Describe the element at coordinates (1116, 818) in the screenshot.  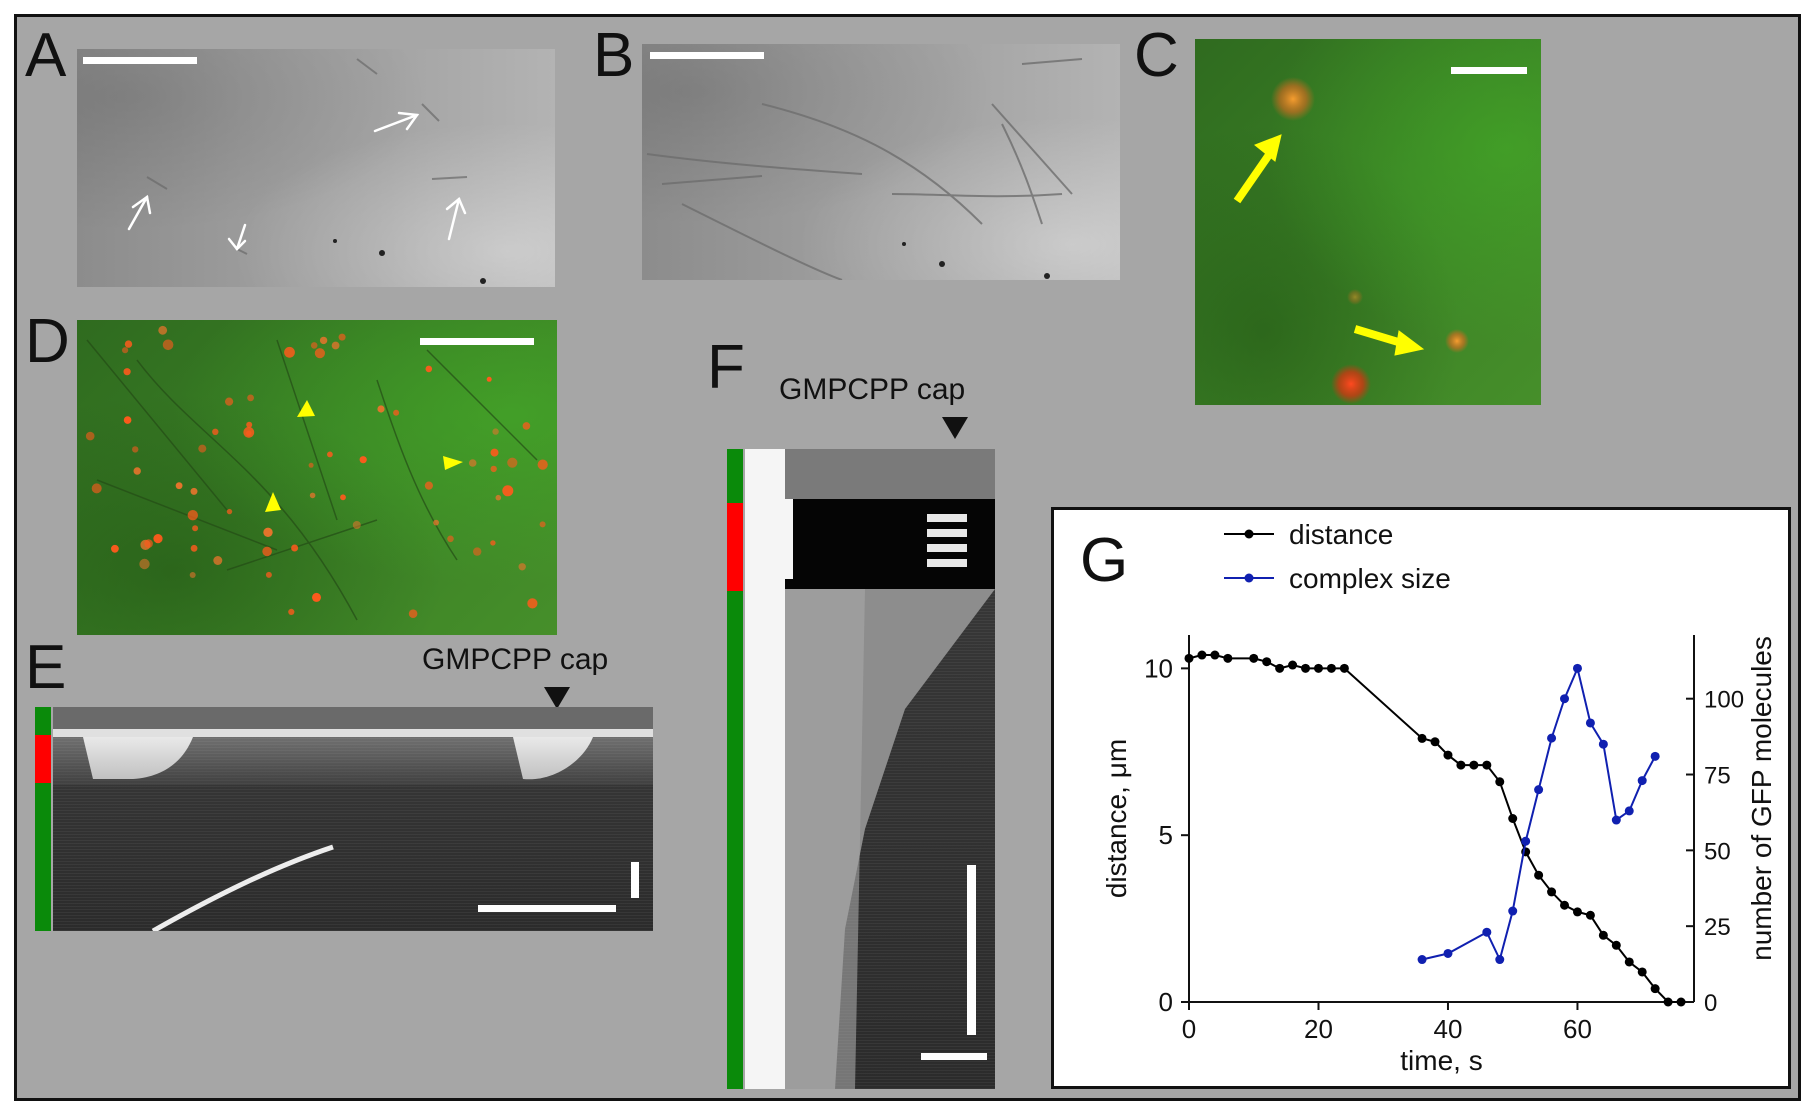
I see `y-axis-label-left: distance, μm` at that location.